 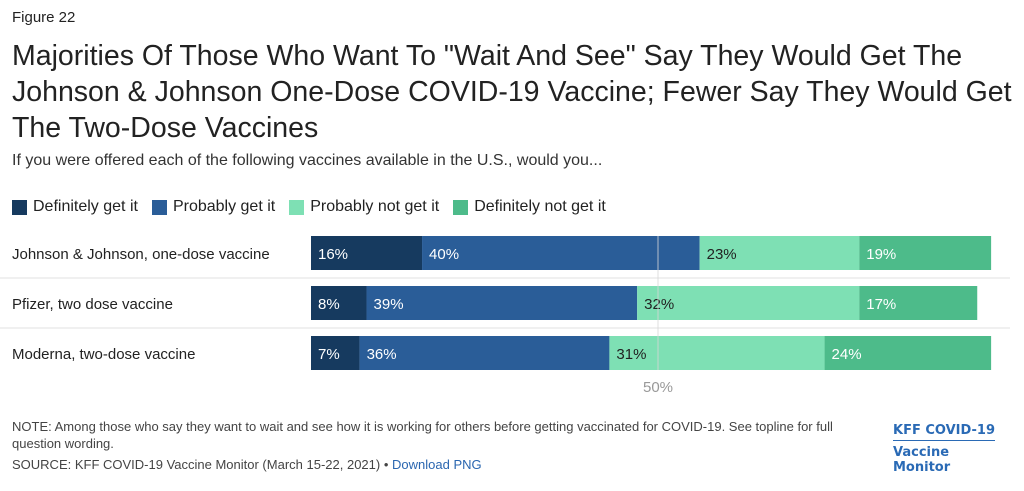 I want to click on category-label: Pfizer, two dose vaccine, so click(x=92, y=304).